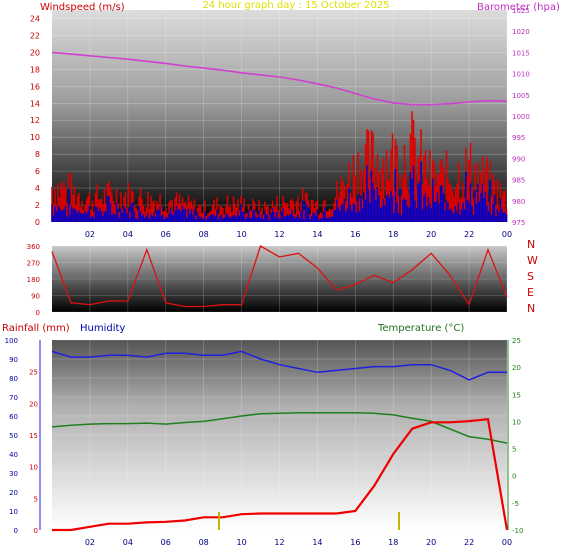 This screenshot has width=566, height=555. Describe the element at coordinates (514, 450) in the screenshot. I see `temperature-tick: 5` at that location.